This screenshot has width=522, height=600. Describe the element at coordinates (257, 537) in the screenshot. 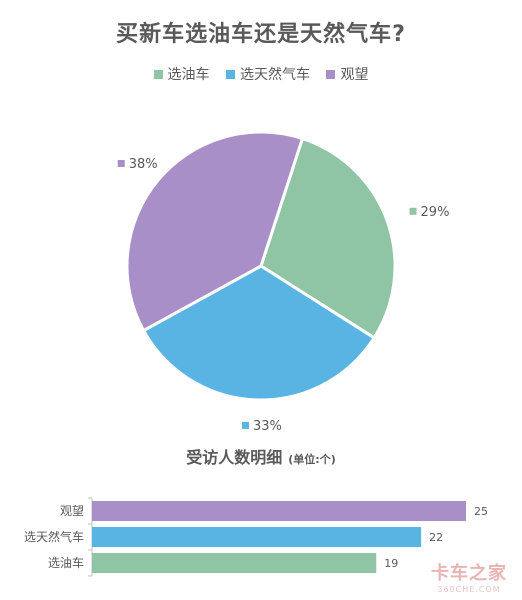

I see `bar-gas` at that location.